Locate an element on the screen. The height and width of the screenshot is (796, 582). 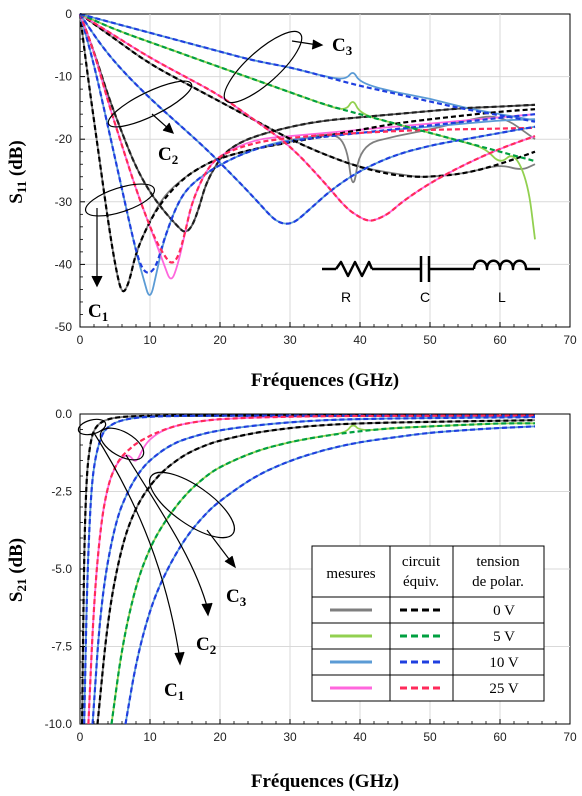
circuit-label-r: R is located at coordinates (346, 297).